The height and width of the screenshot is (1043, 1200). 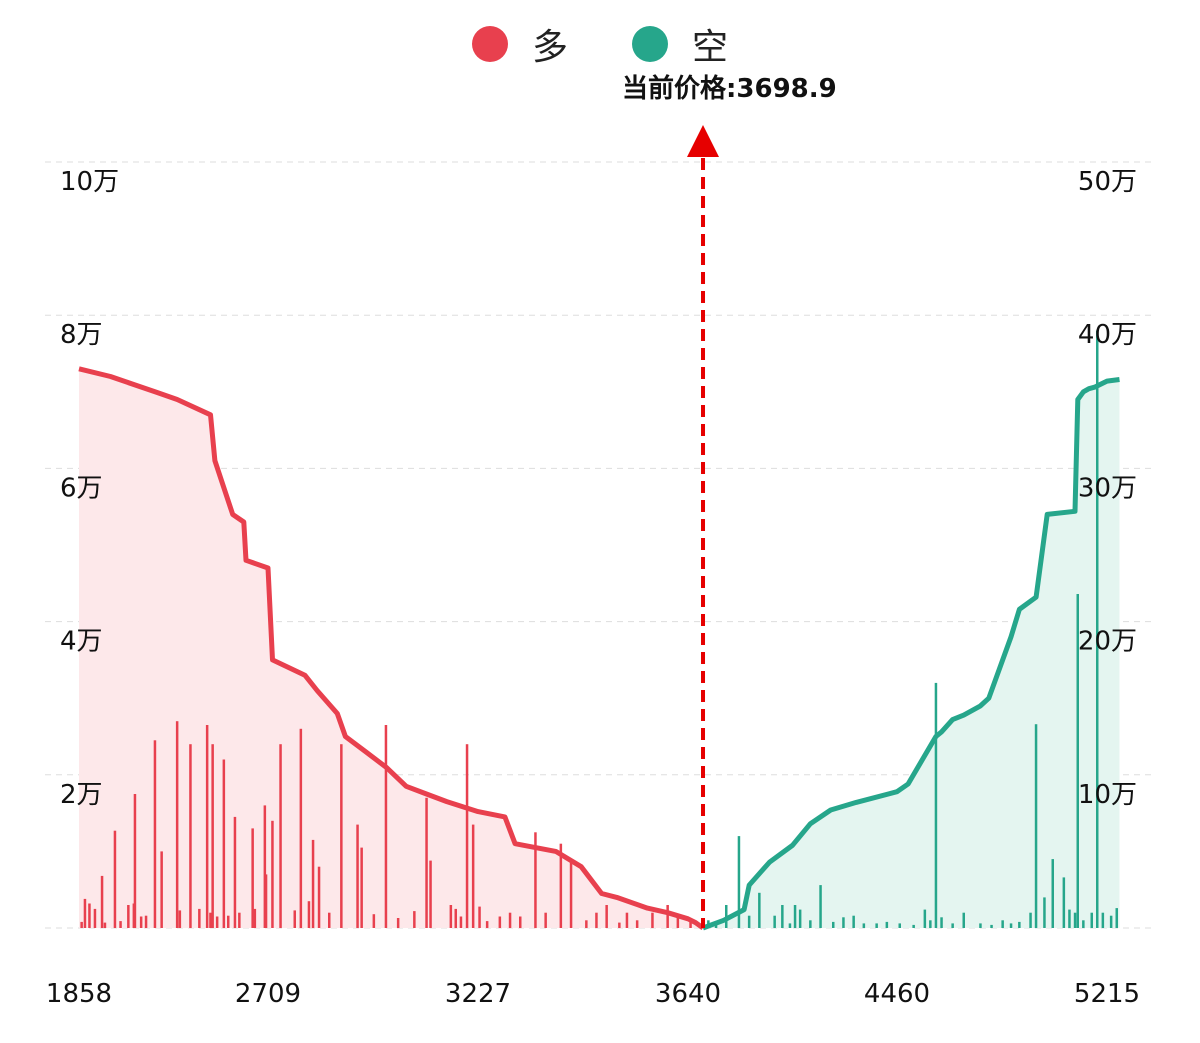 I want to click on legend-item-short: 空, so click(x=680, y=44).